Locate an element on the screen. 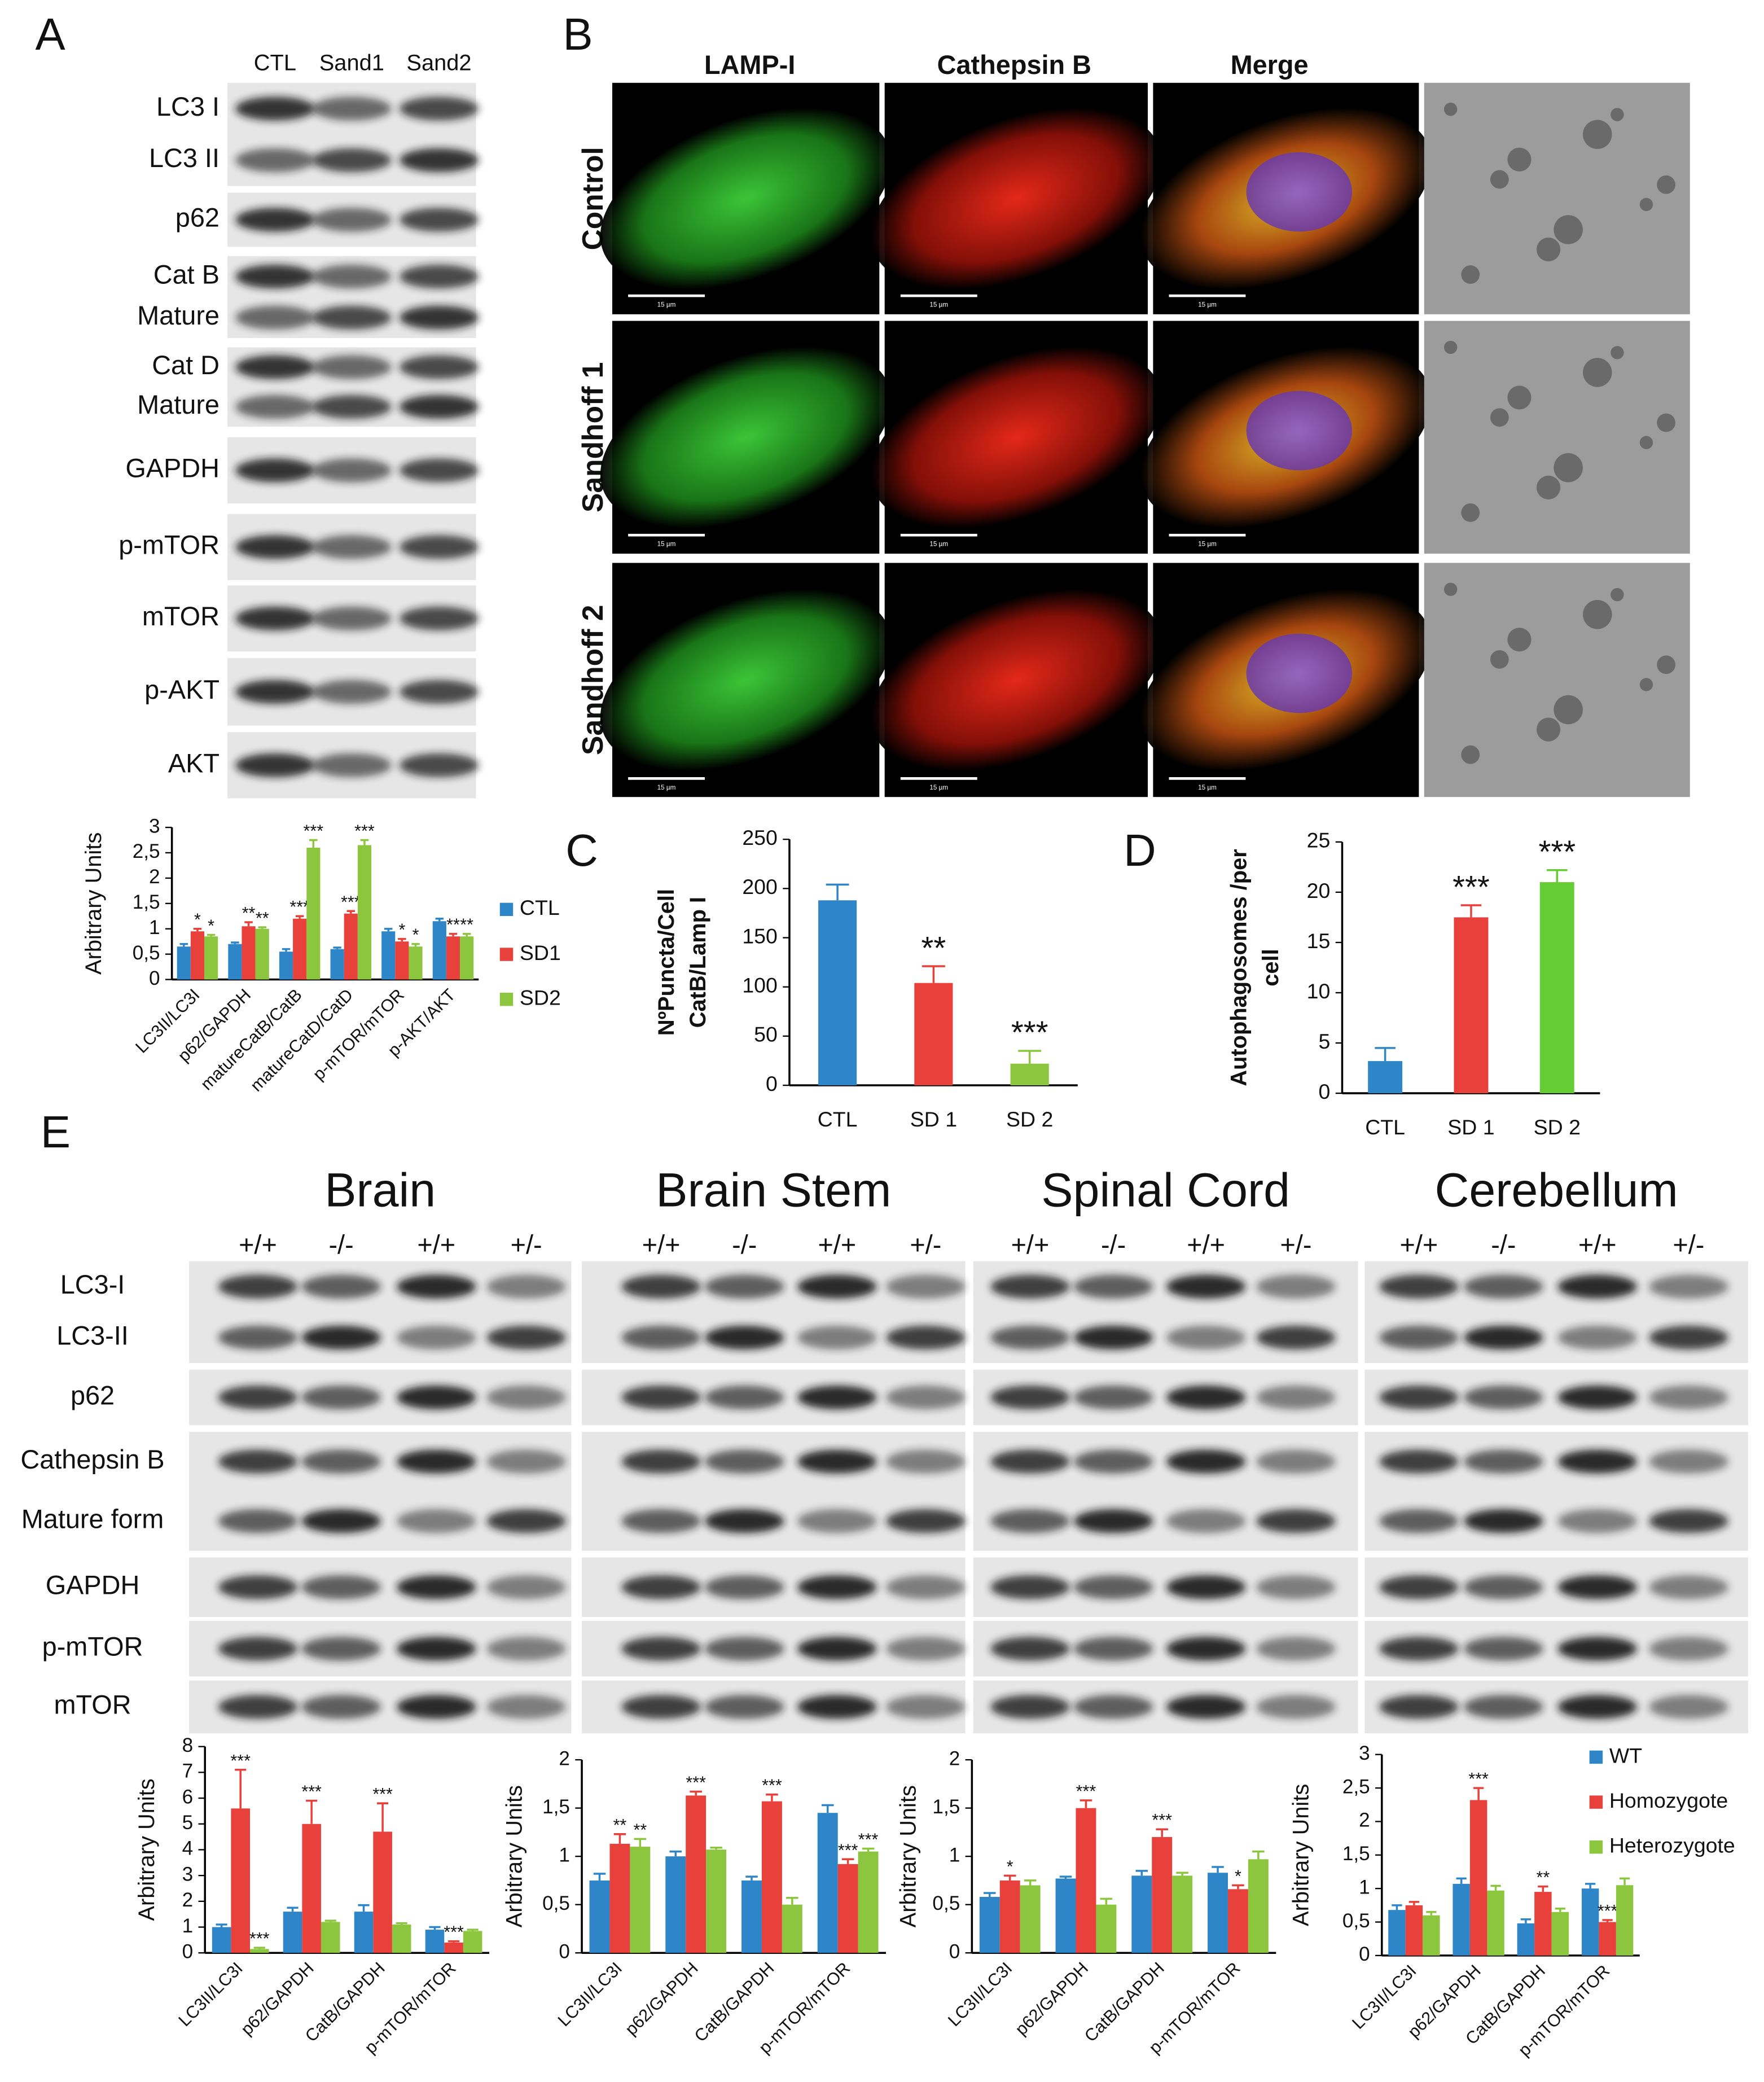  x-tick-label: LC3II/LC3I is located at coordinates (590, 1994).